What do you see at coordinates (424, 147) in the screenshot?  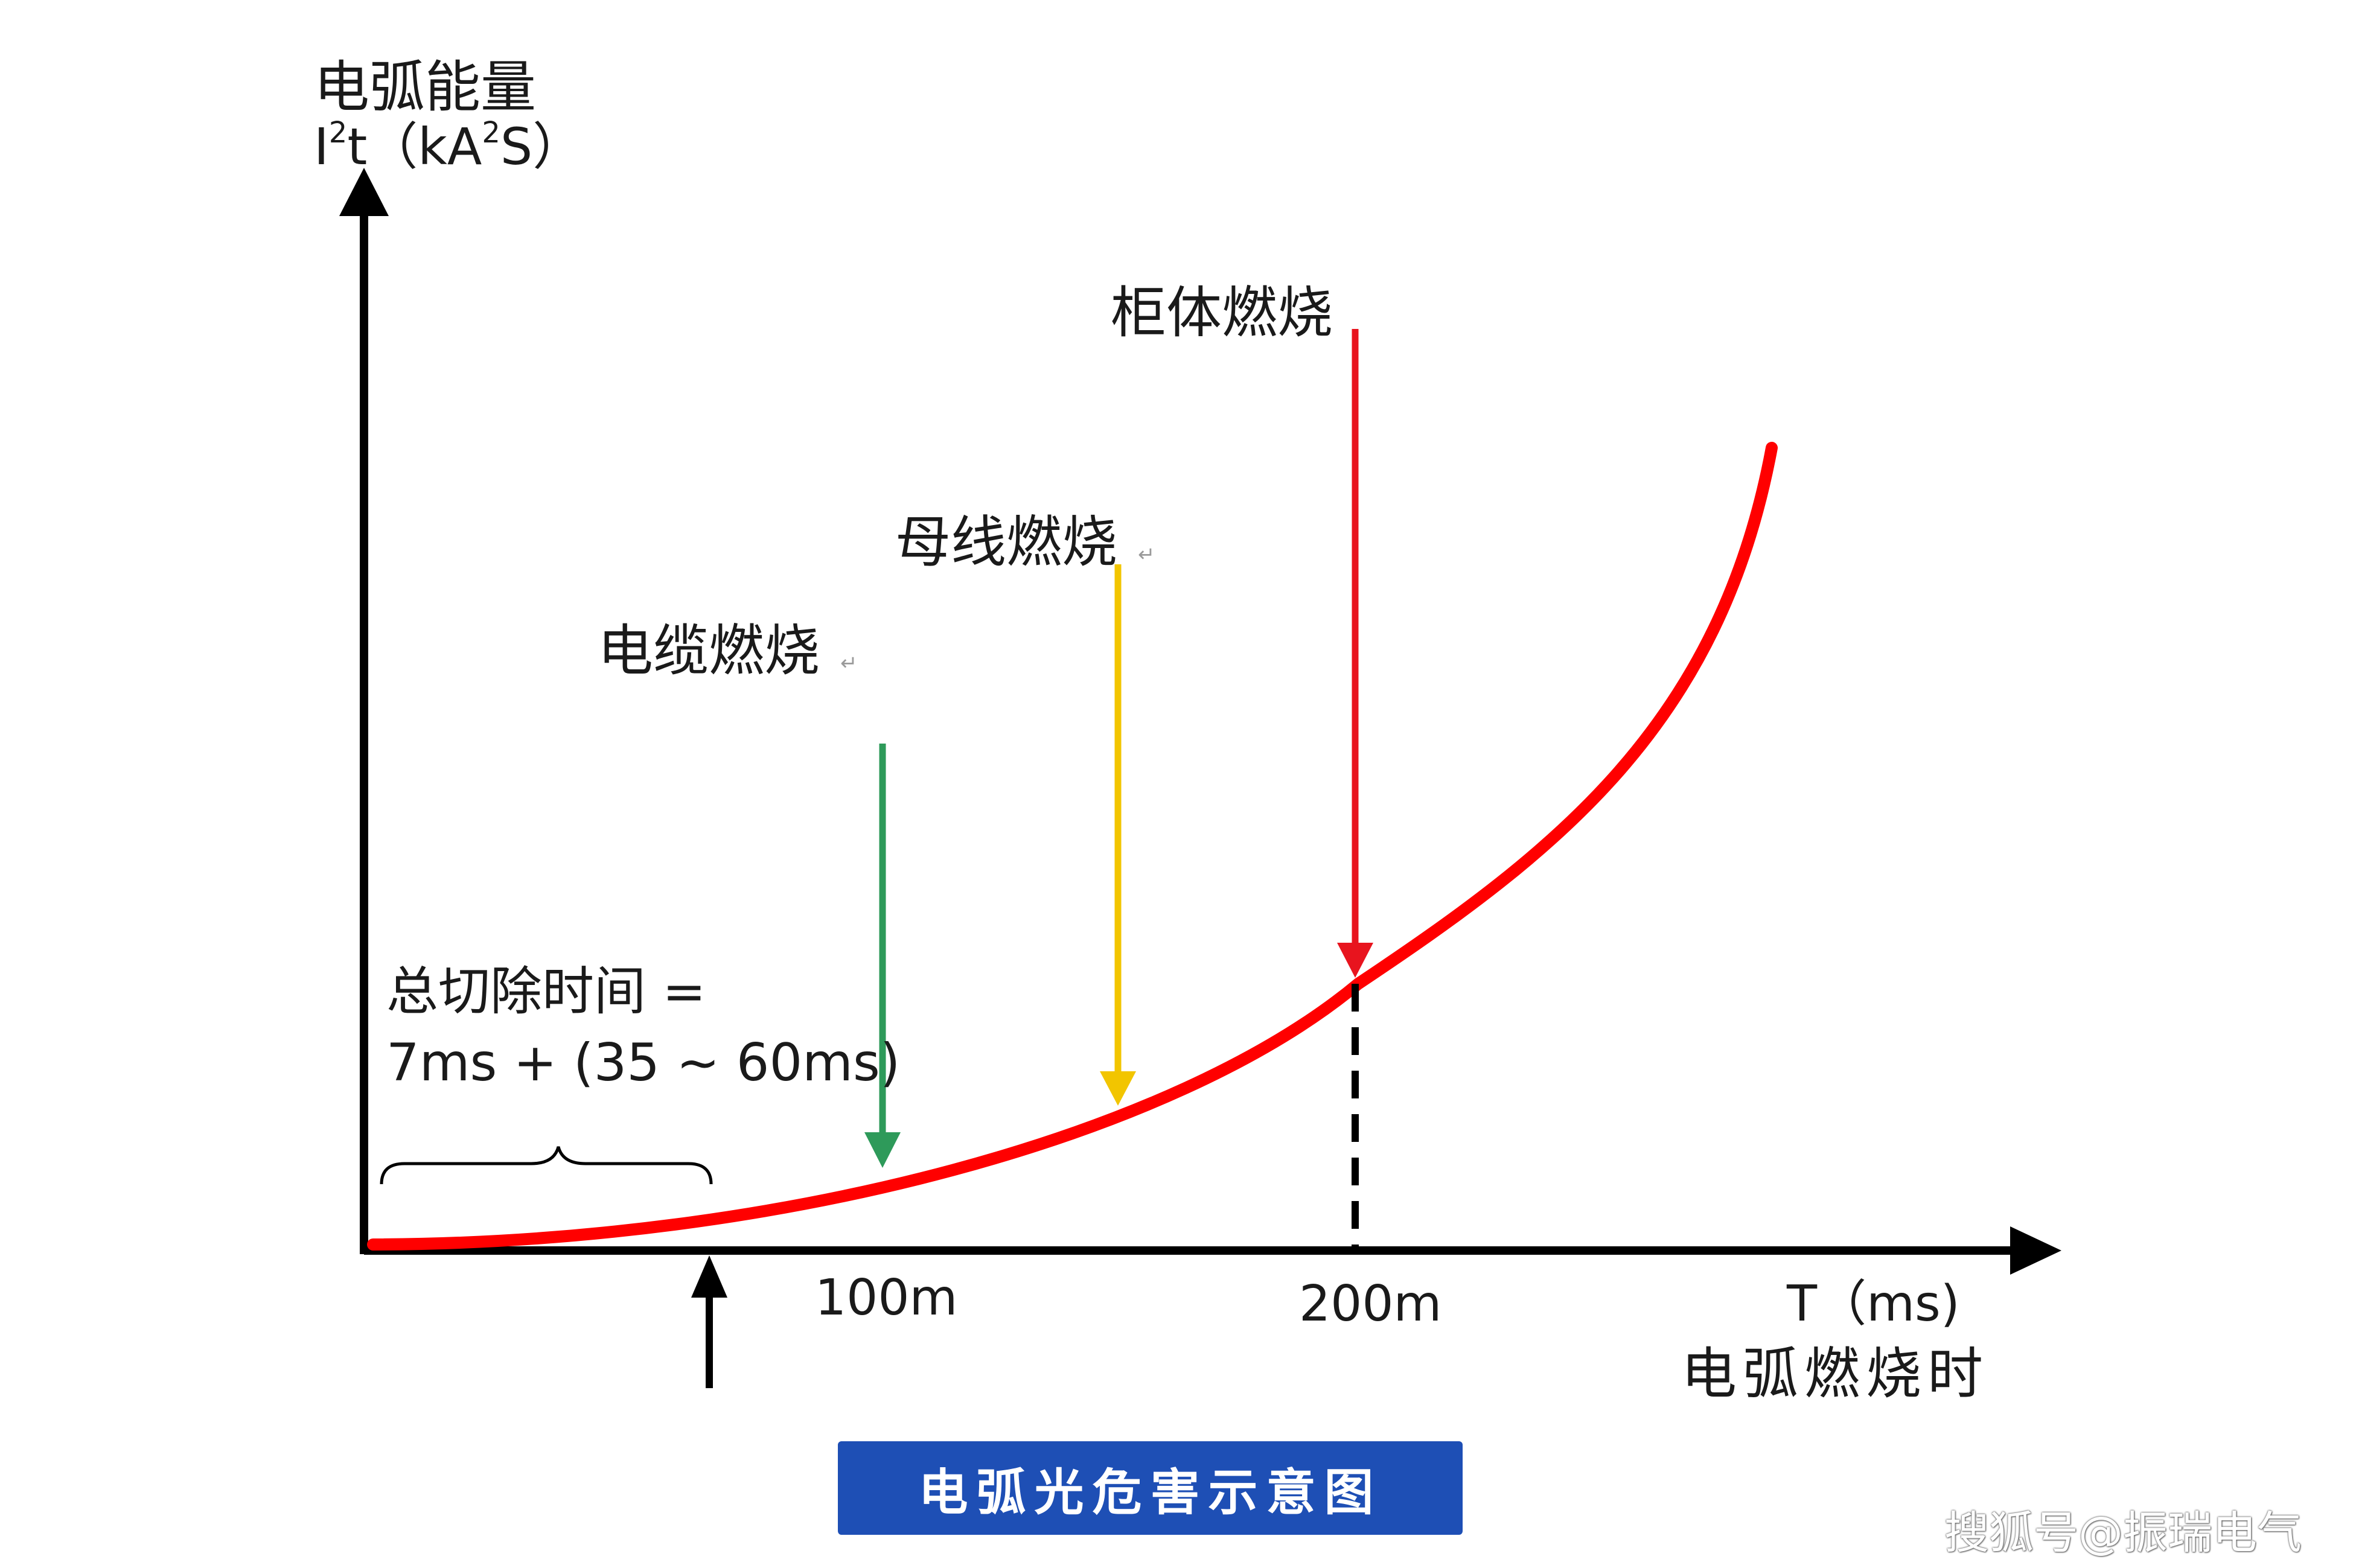 I see `y-unit-open: （kA` at bounding box center [424, 147].